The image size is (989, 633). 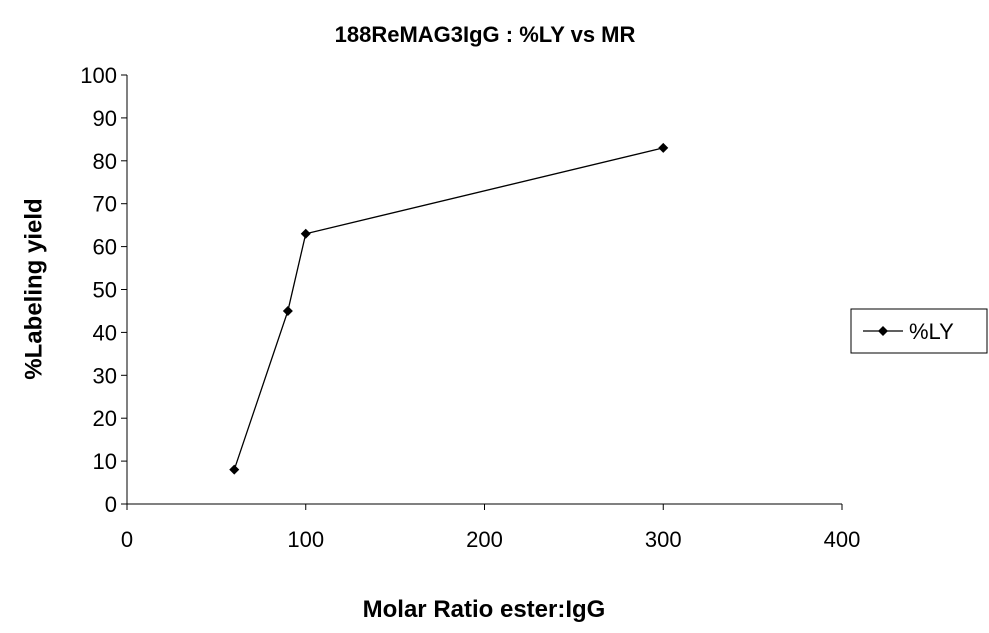 I want to click on chart-title: 188ReMAG3IgG : %LY vs MR, so click(x=485, y=34).